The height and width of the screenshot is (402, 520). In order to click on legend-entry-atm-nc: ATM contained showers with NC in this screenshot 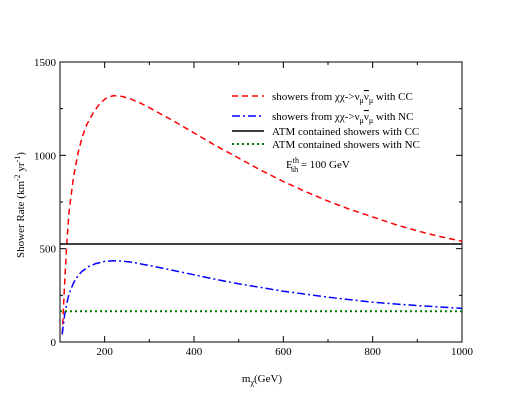, I will do `click(346, 145)`.